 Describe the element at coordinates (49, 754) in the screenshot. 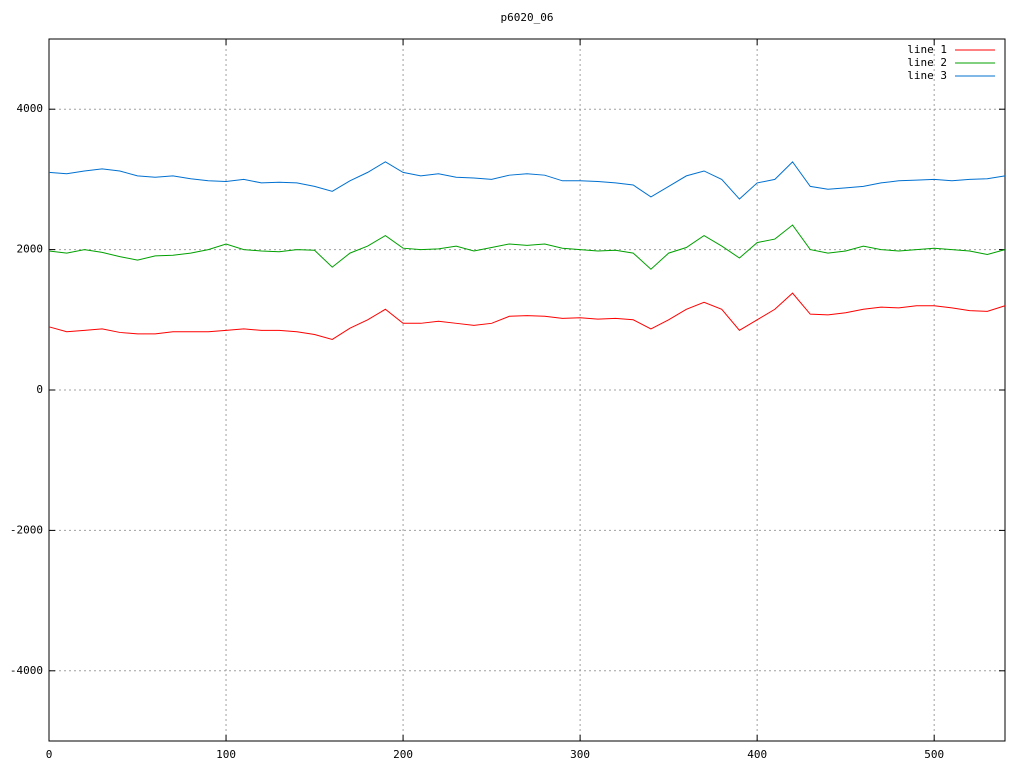

I see `x-tick-label: 0` at that location.